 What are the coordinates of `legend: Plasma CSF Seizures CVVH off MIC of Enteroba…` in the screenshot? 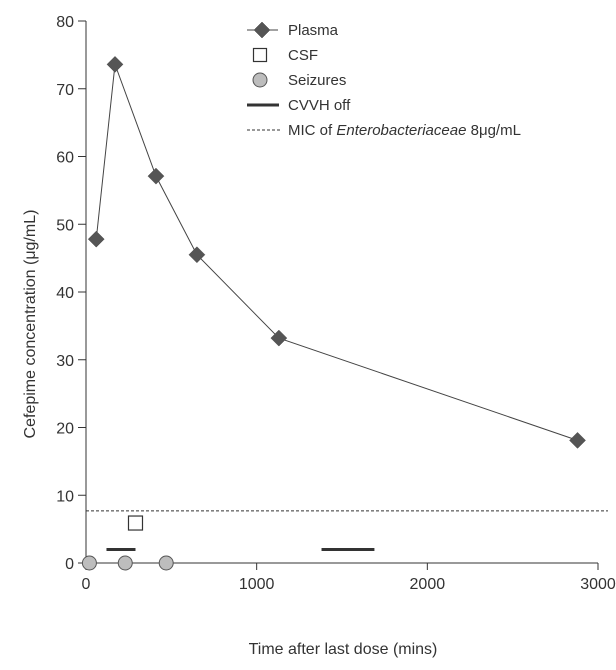 It's located at (384, 80).